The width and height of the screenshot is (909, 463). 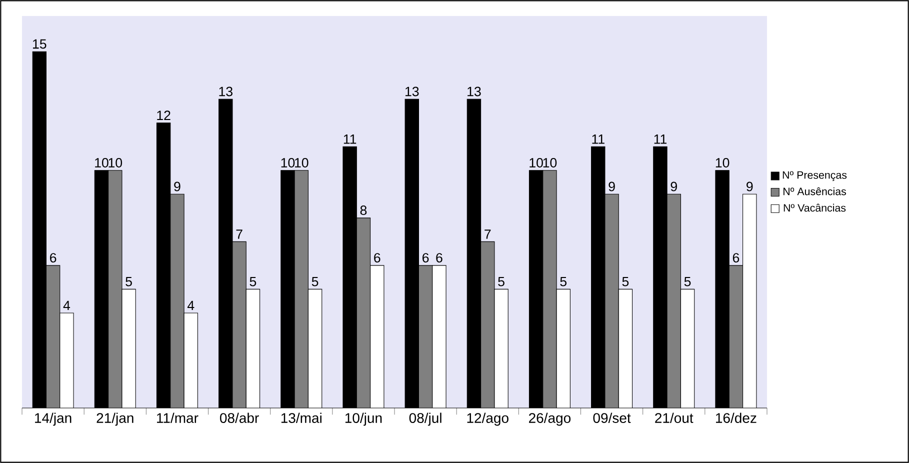 What do you see at coordinates (39, 44) in the screenshot?
I see `data-label: 15` at bounding box center [39, 44].